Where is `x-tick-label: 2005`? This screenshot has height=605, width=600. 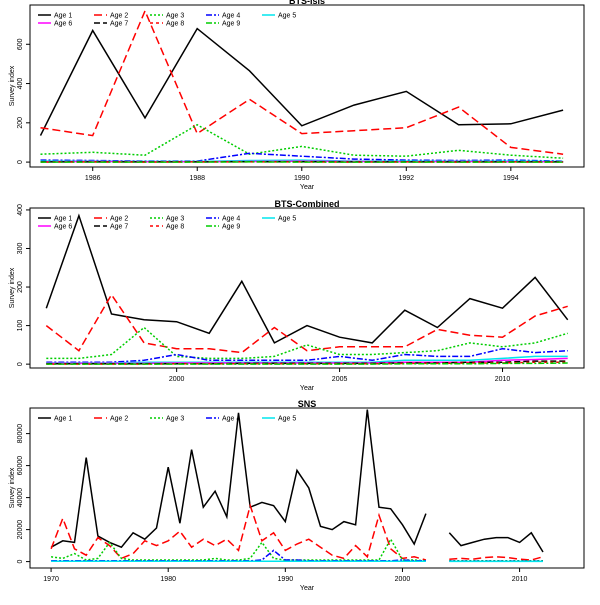
x-tick-label: 2005 is located at coordinates (340, 379).